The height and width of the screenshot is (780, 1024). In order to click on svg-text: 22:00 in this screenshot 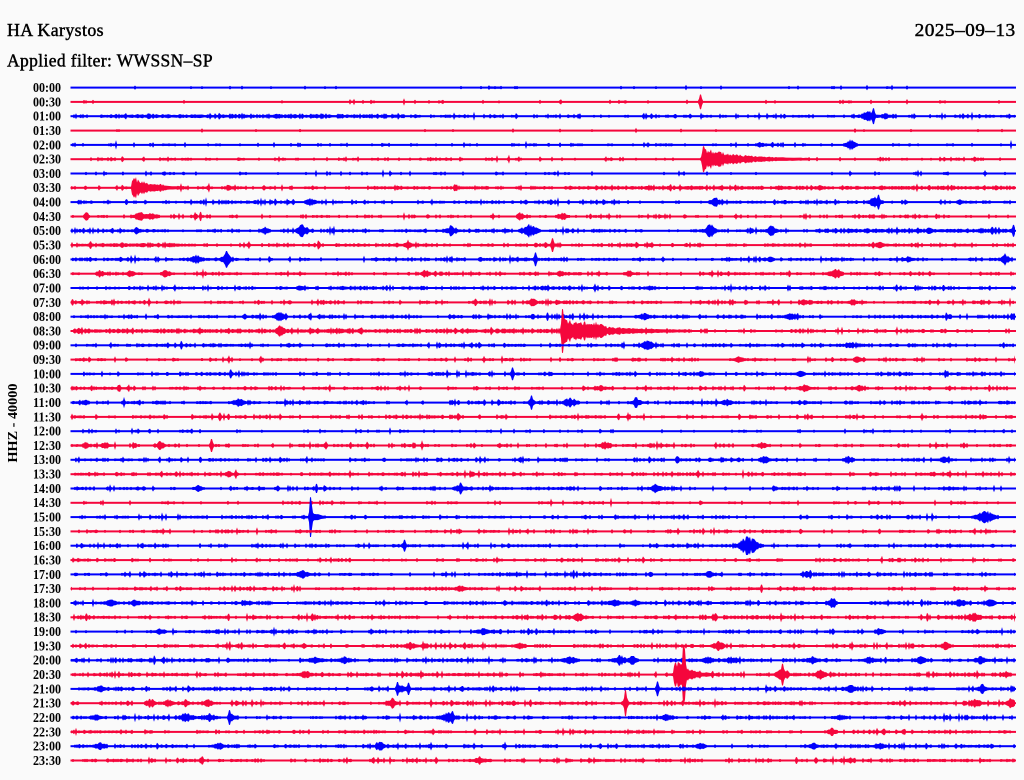, I will do `click(47, 718)`.